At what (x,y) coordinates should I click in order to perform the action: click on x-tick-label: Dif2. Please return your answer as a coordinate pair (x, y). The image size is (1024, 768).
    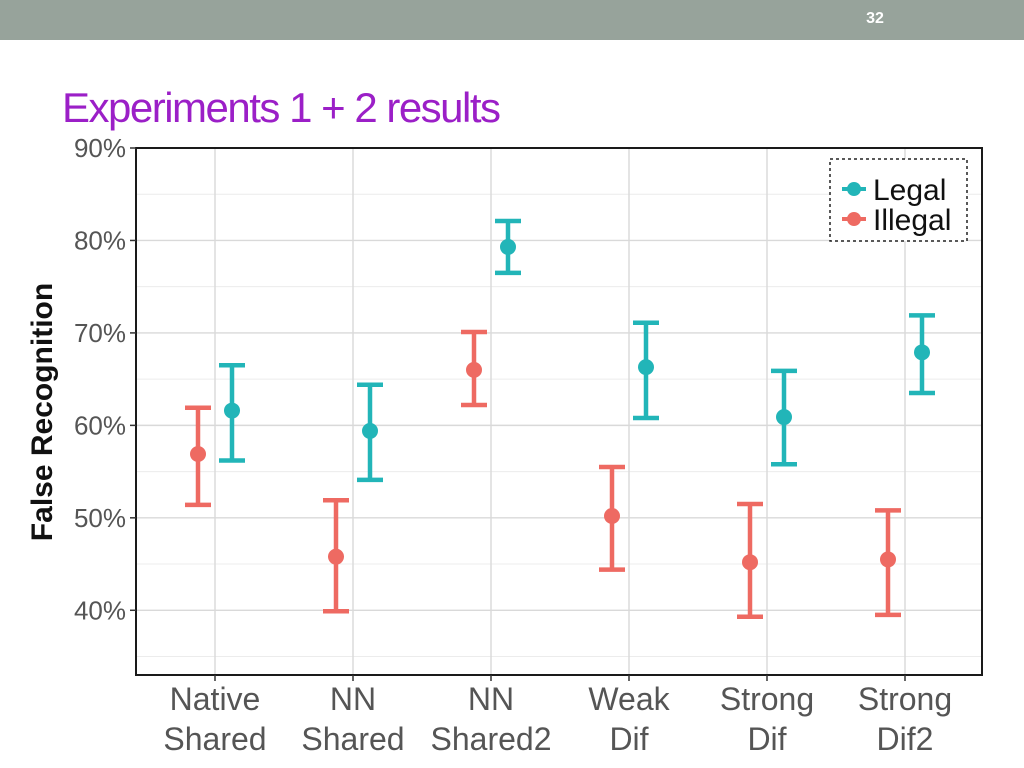
    Looking at the image, I should click on (905, 739).